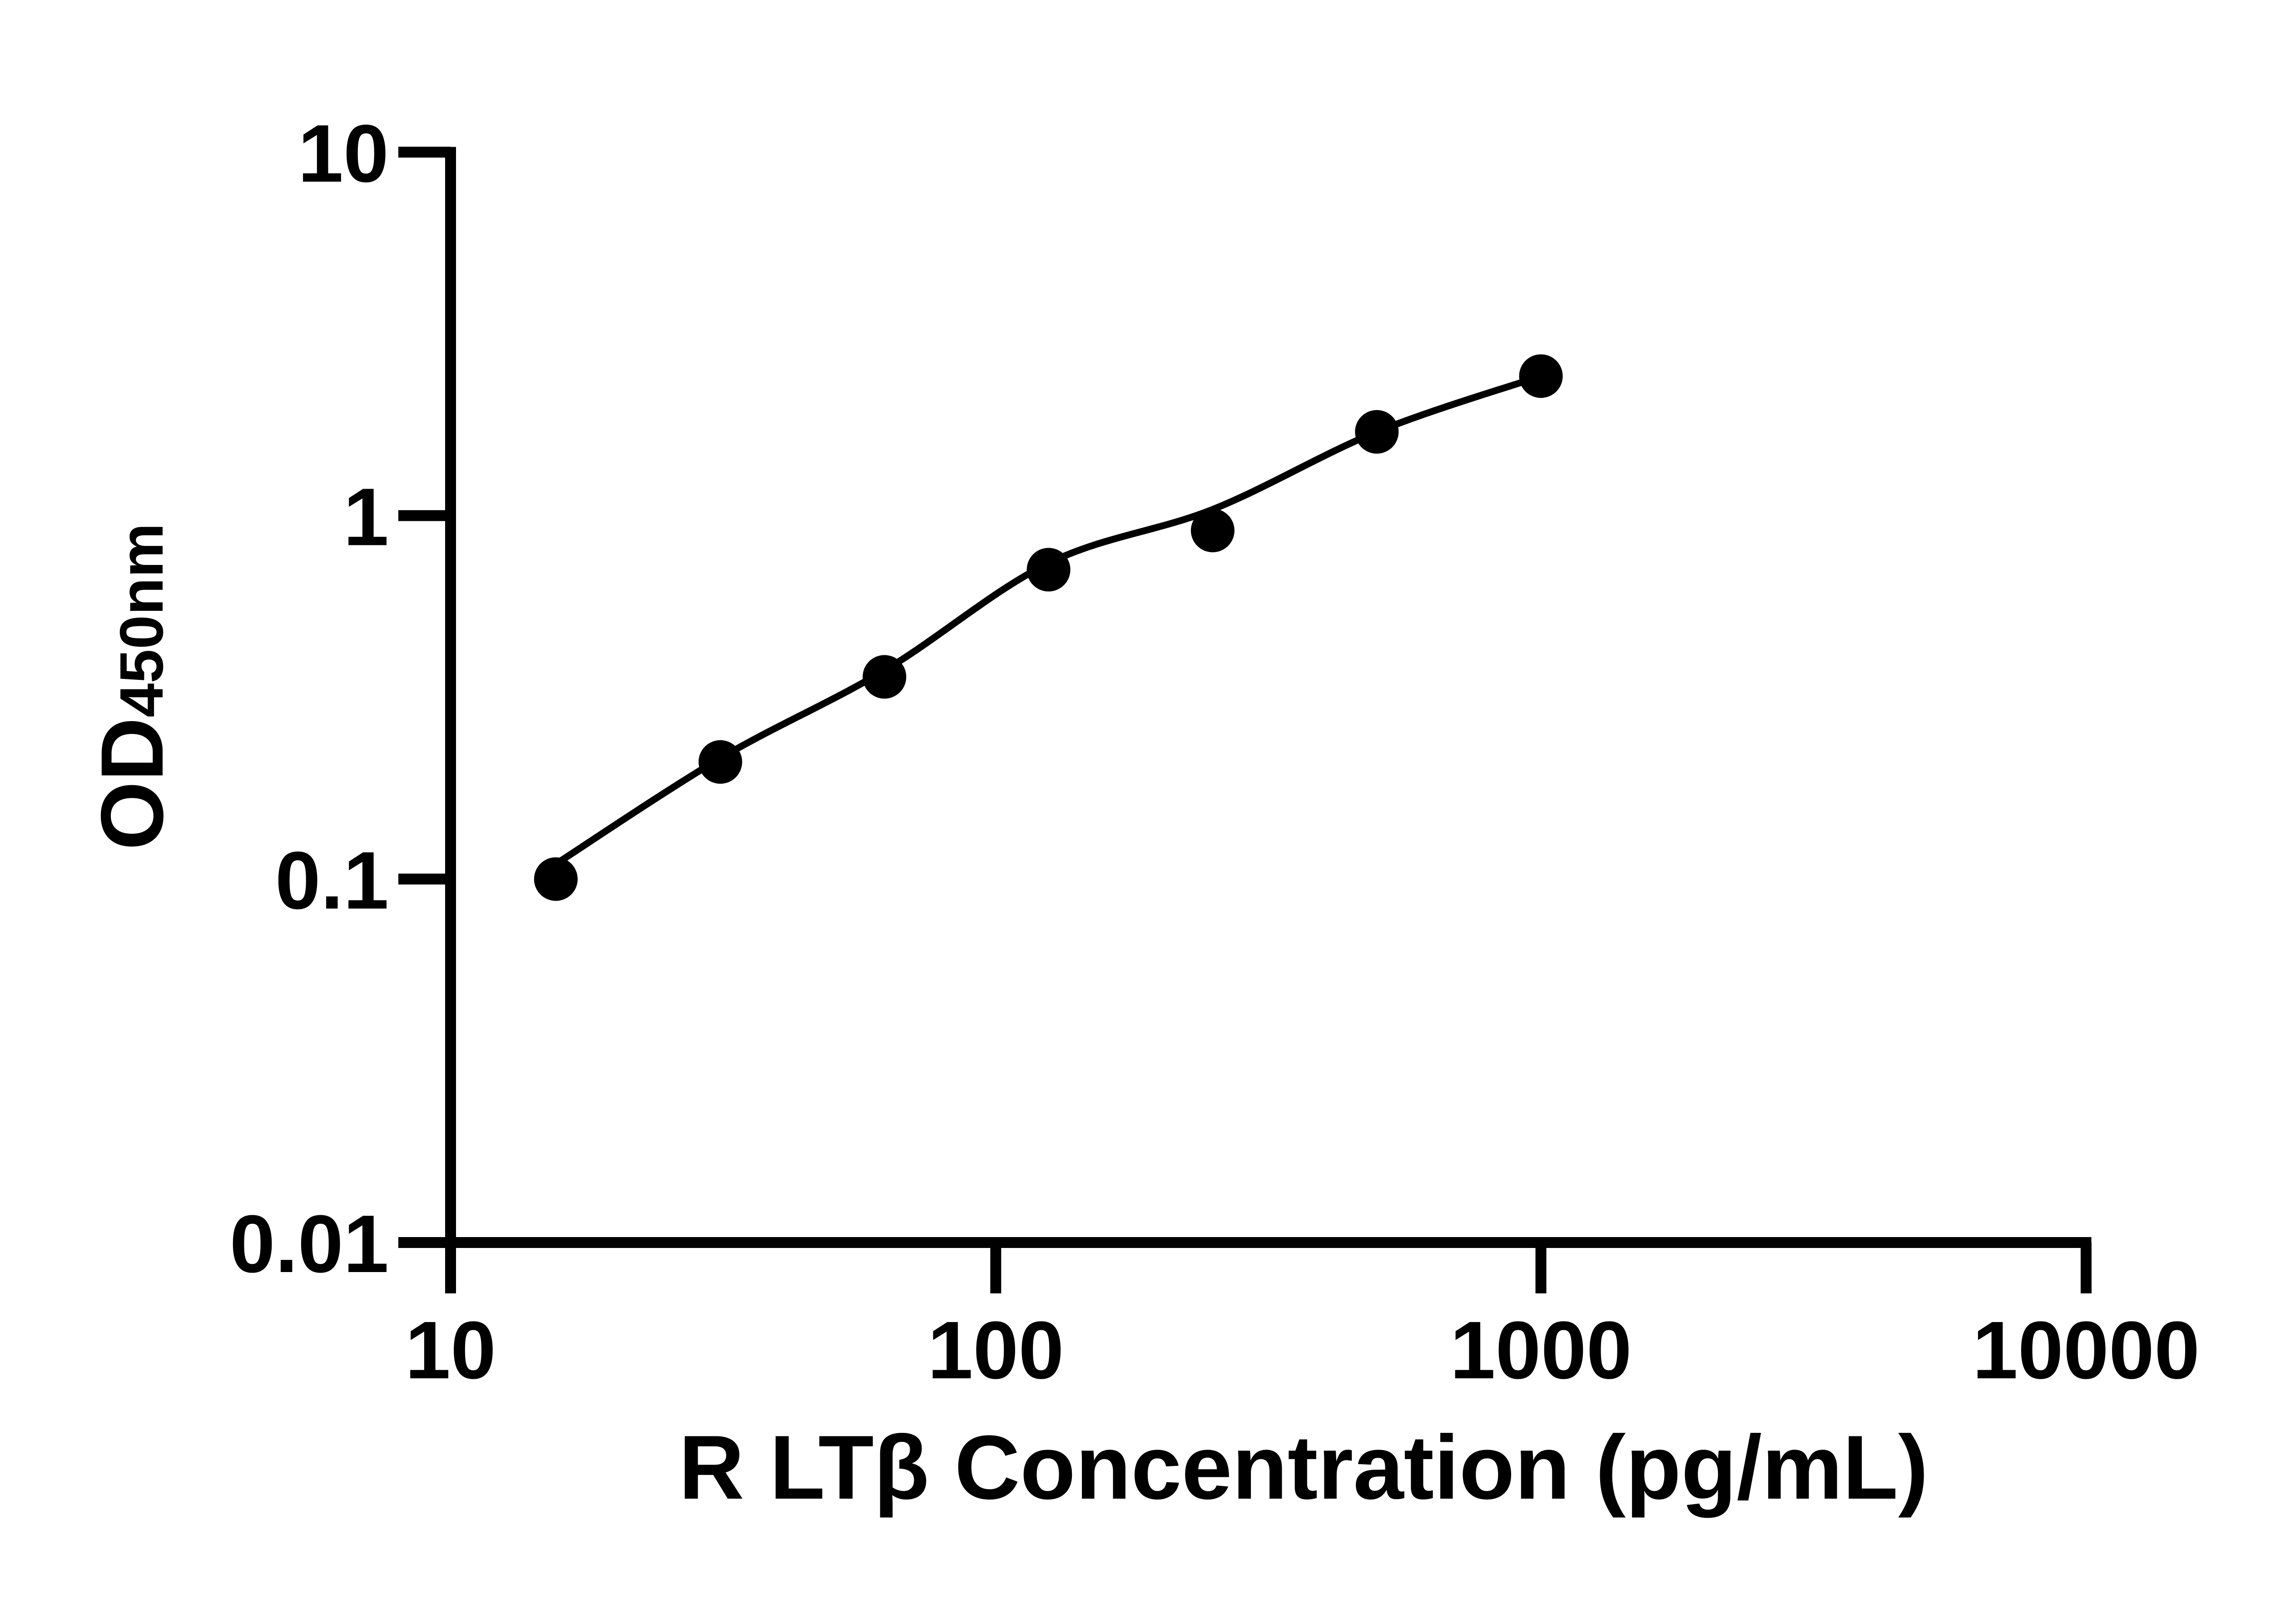 Image resolution: width=2271 pixels, height=1624 pixels. What do you see at coordinates (995, 1350) in the screenshot?
I see `x-tick-label: 100` at bounding box center [995, 1350].